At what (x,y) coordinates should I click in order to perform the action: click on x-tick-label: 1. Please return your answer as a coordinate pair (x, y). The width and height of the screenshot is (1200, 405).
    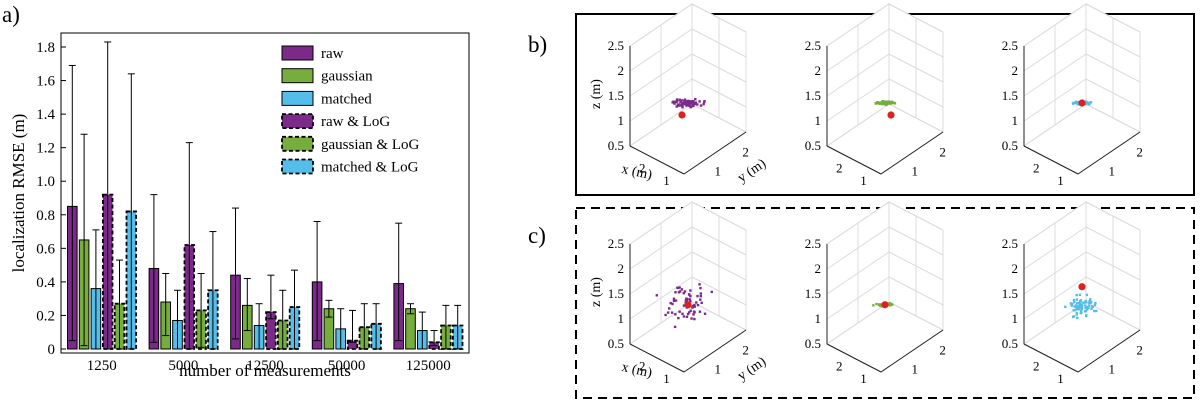
    Looking at the image, I should click on (863, 378).